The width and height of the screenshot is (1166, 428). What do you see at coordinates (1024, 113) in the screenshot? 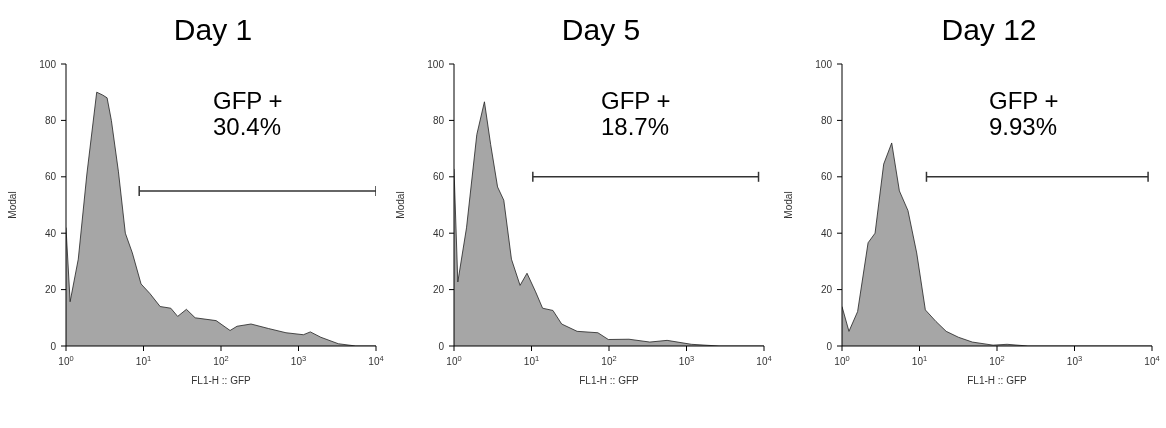
I see `annotation: GFP + 9.93%` at bounding box center [1024, 113].